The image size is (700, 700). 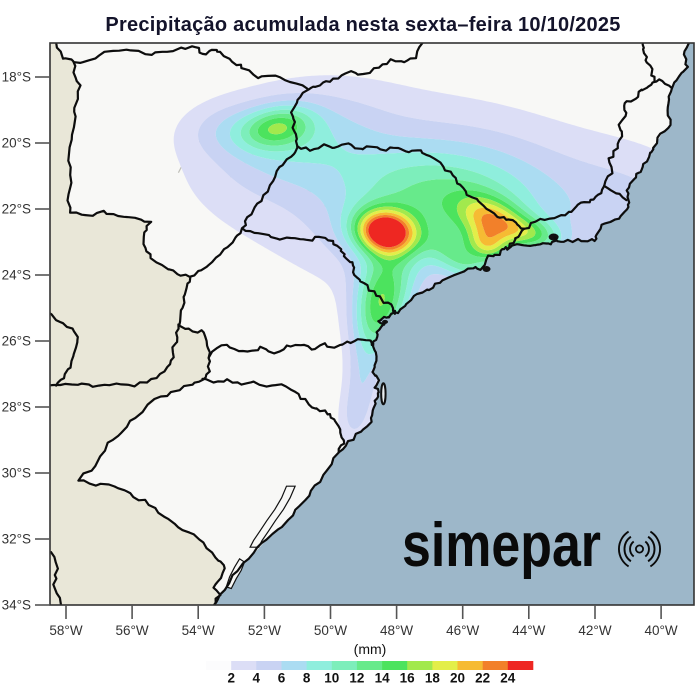 I want to click on svg-text: 12, so click(x=356, y=678).